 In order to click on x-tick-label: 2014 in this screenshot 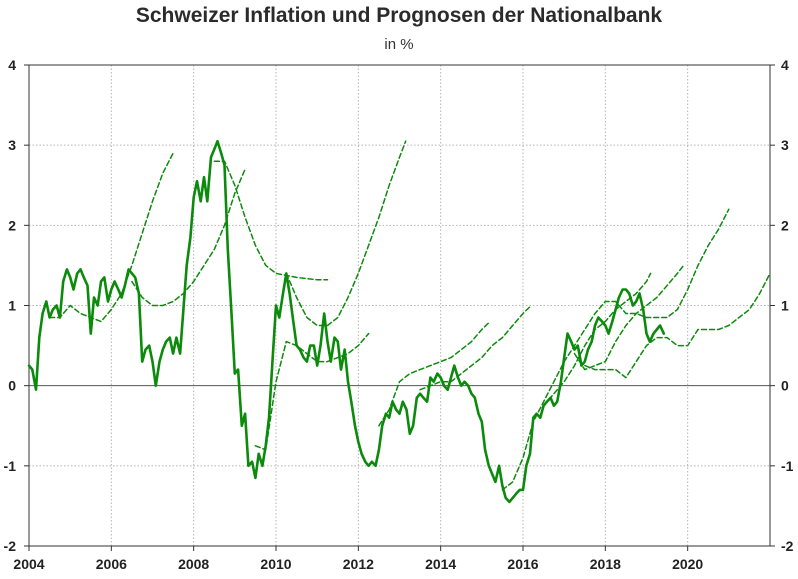, I will do `click(440, 564)`.